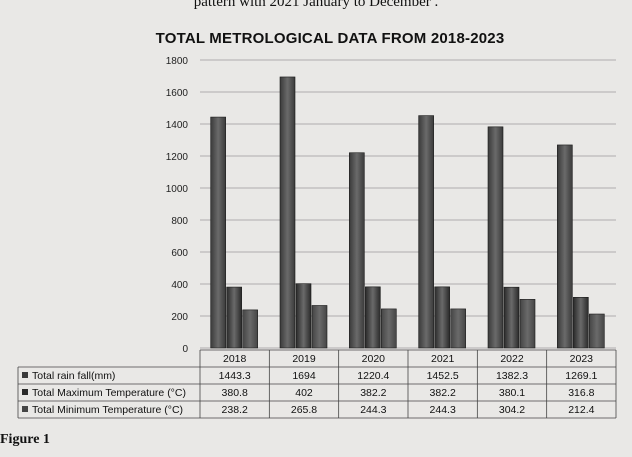  I want to click on y-tick-label: 0, so click(185, 349).